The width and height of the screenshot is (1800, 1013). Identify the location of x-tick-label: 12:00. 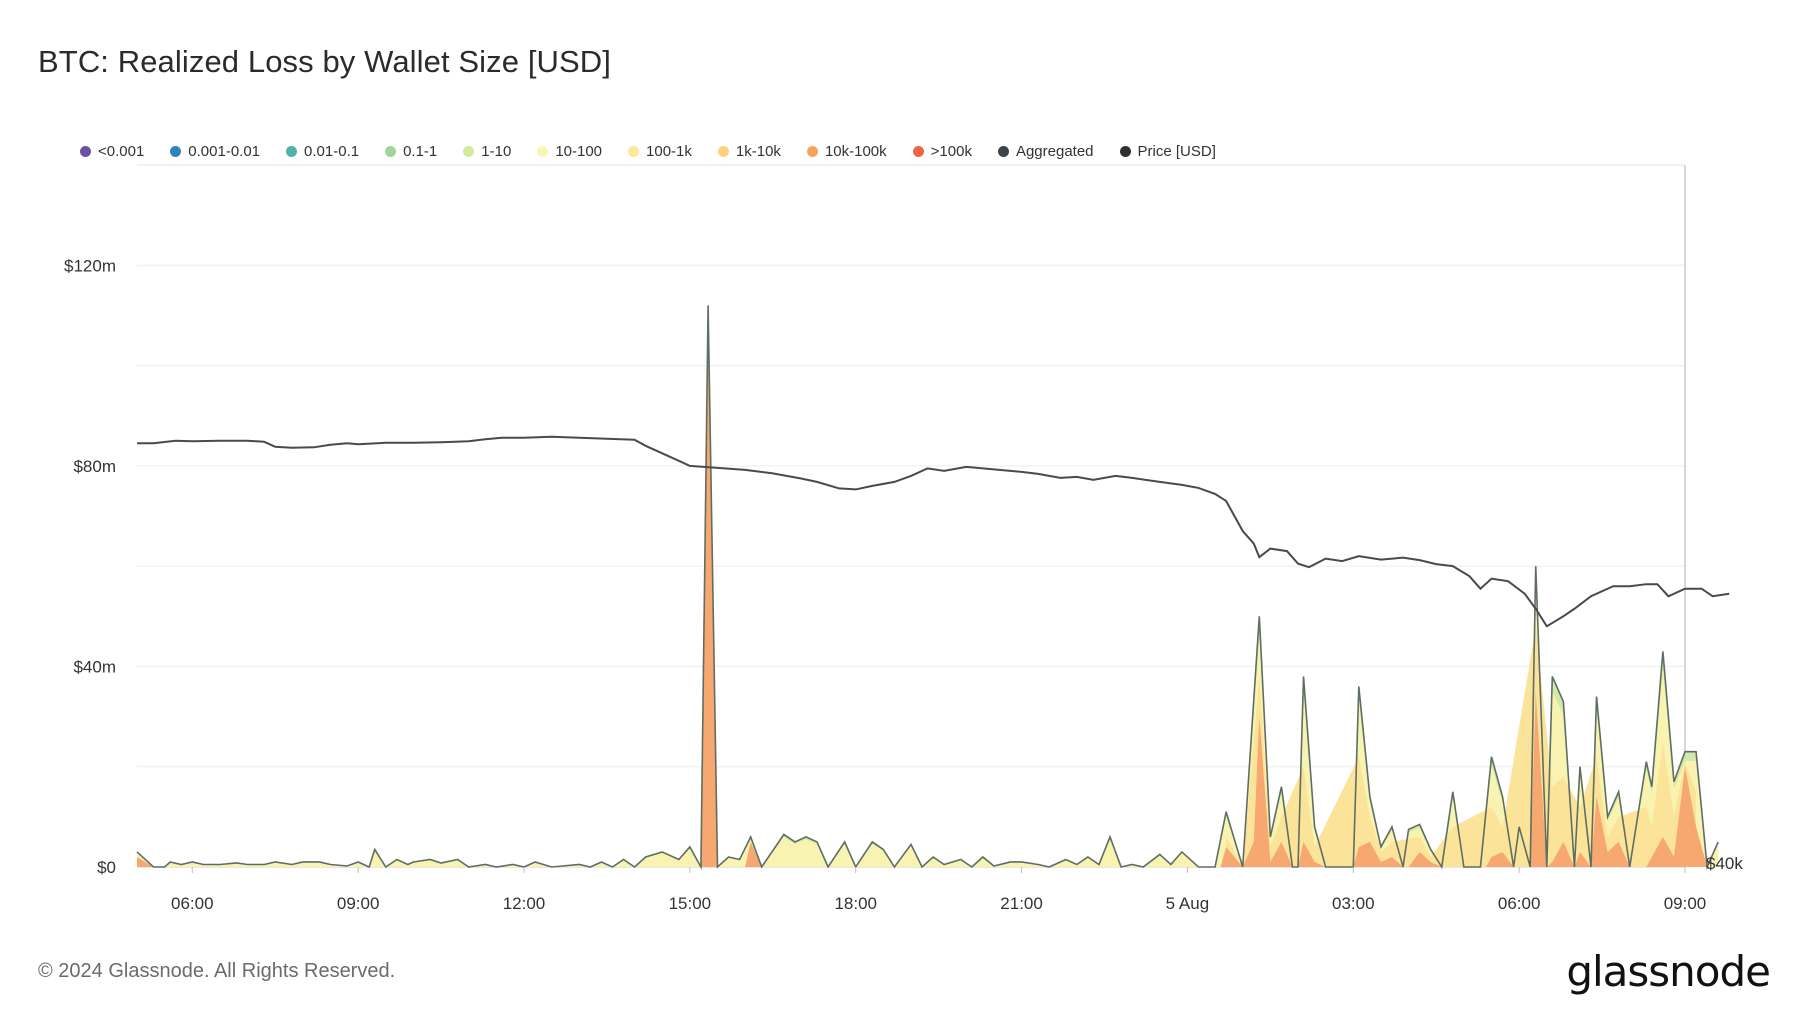
(524, 903).